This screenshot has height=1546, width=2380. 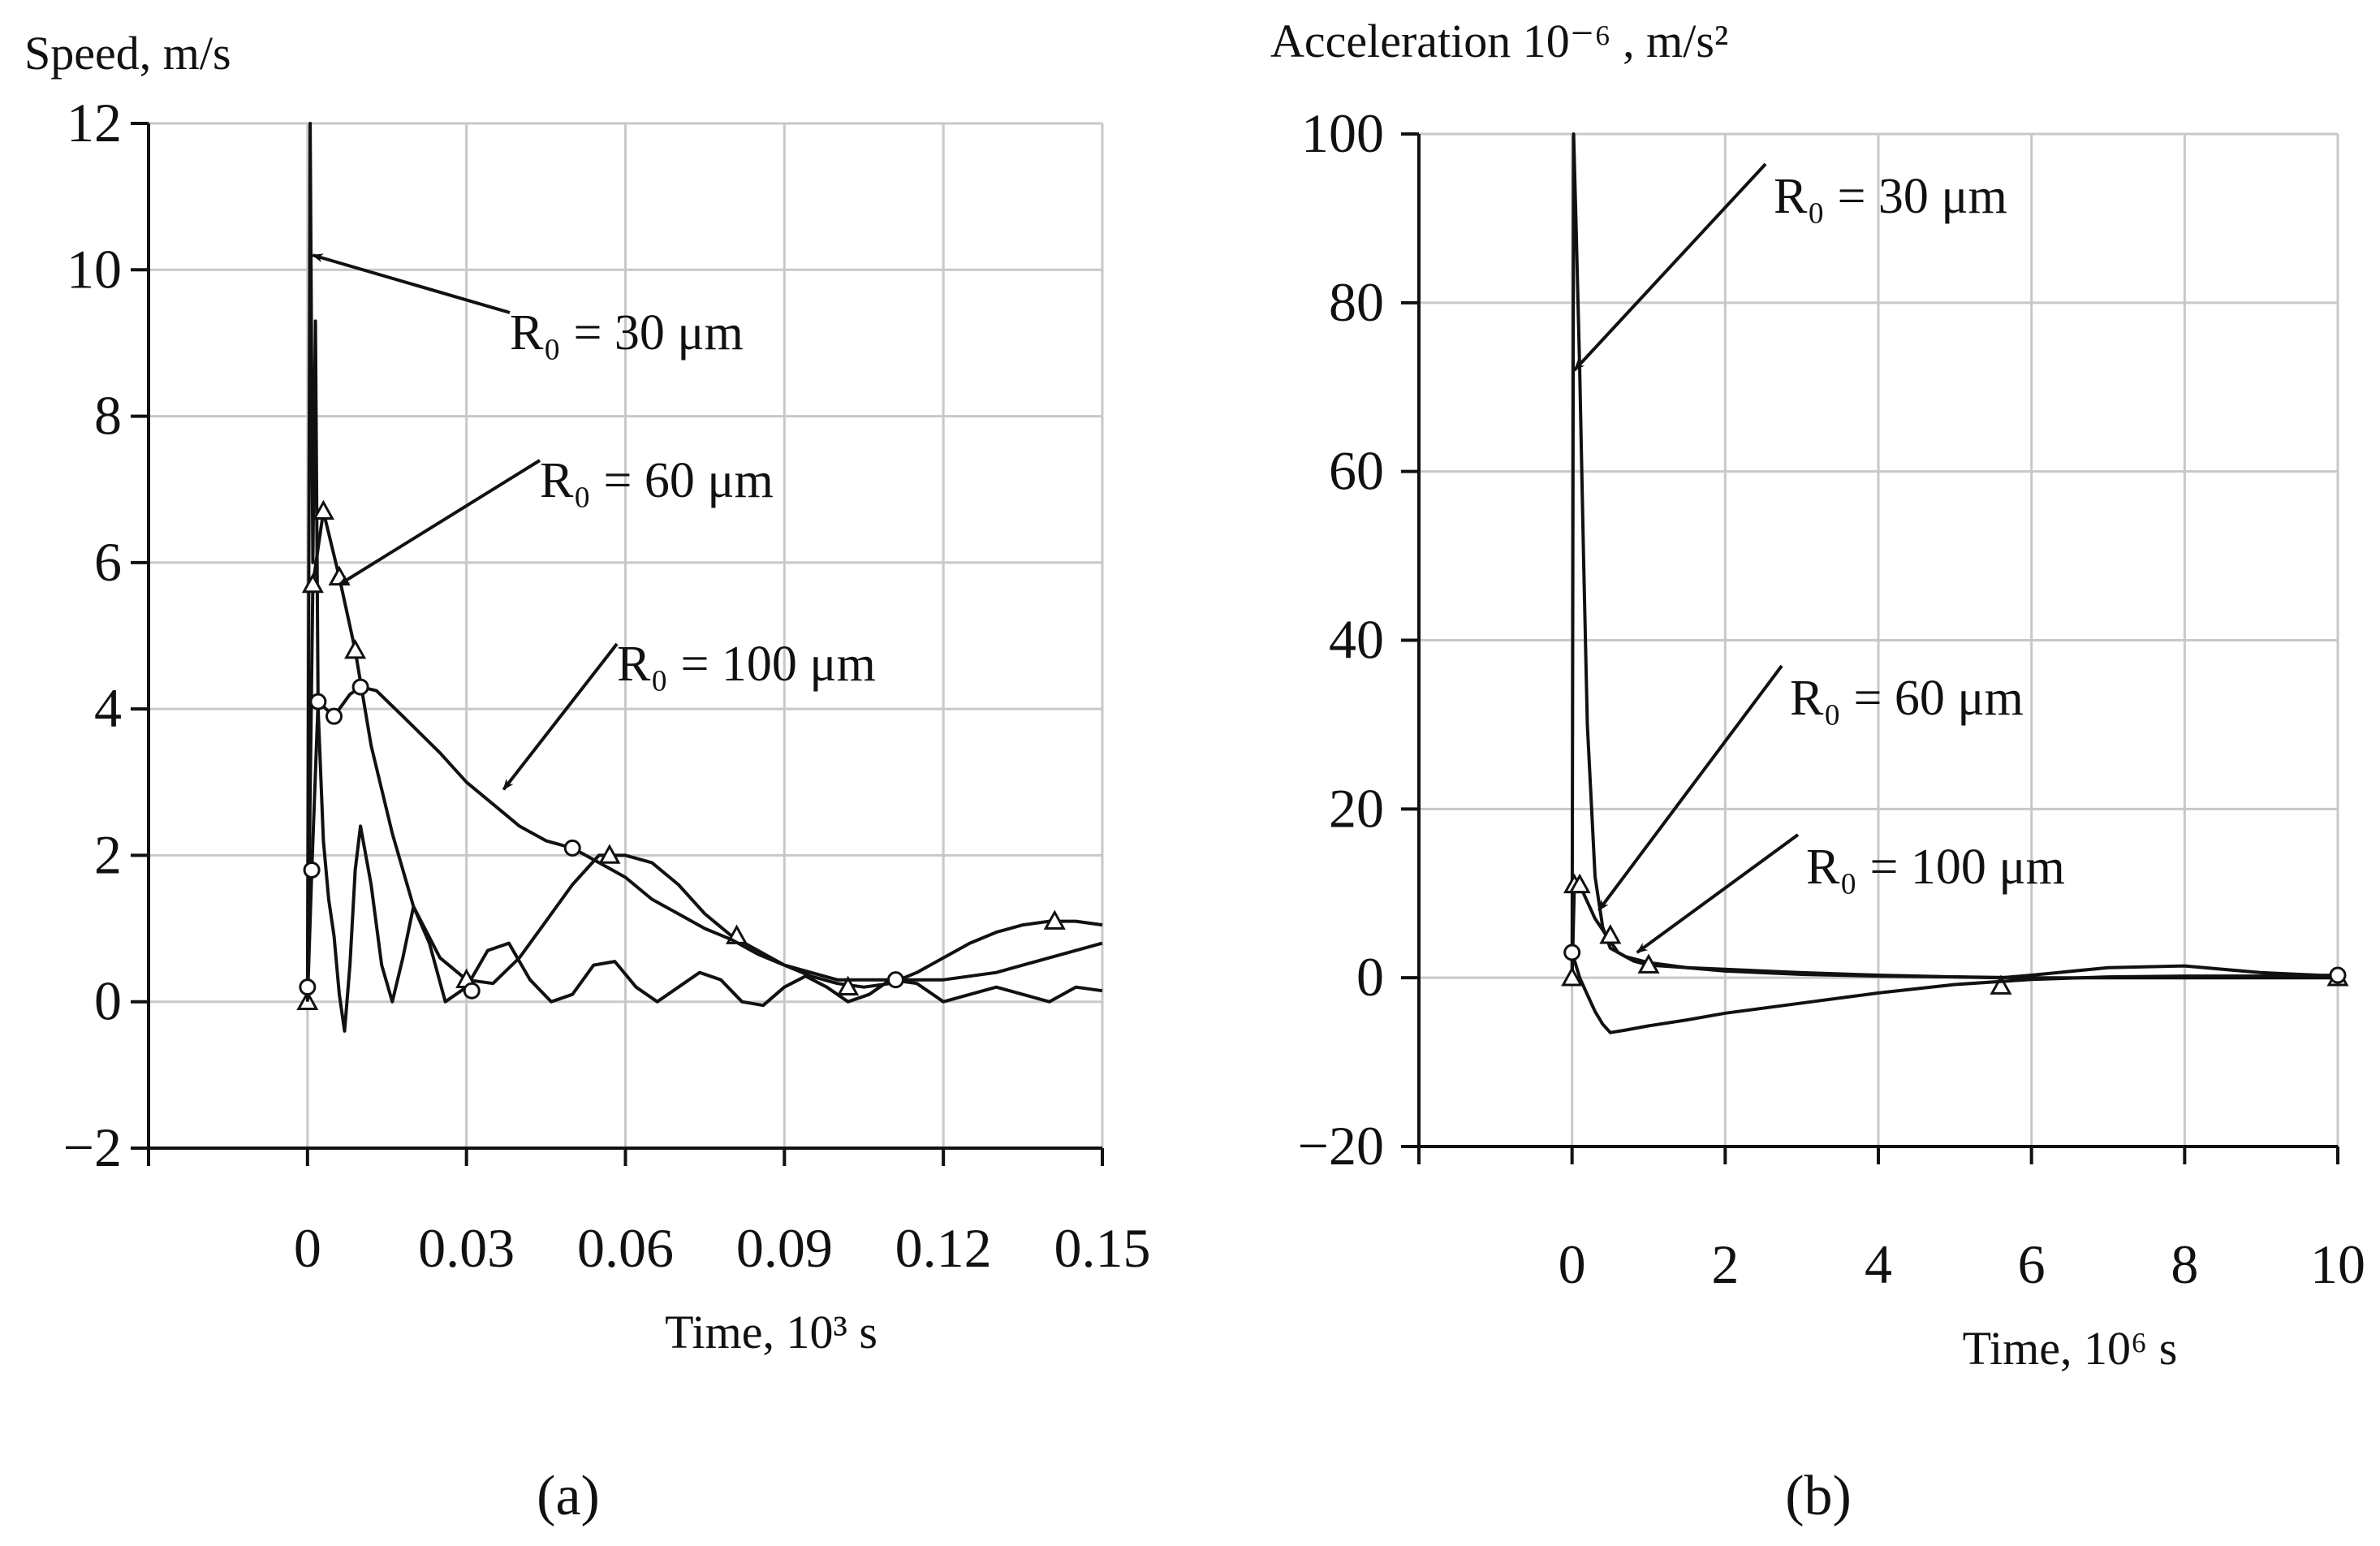 What do you see at coordinates (569, 1496) in the screenshot?
I see `panel-caption: (a)` at bounding box center [569, 1496].